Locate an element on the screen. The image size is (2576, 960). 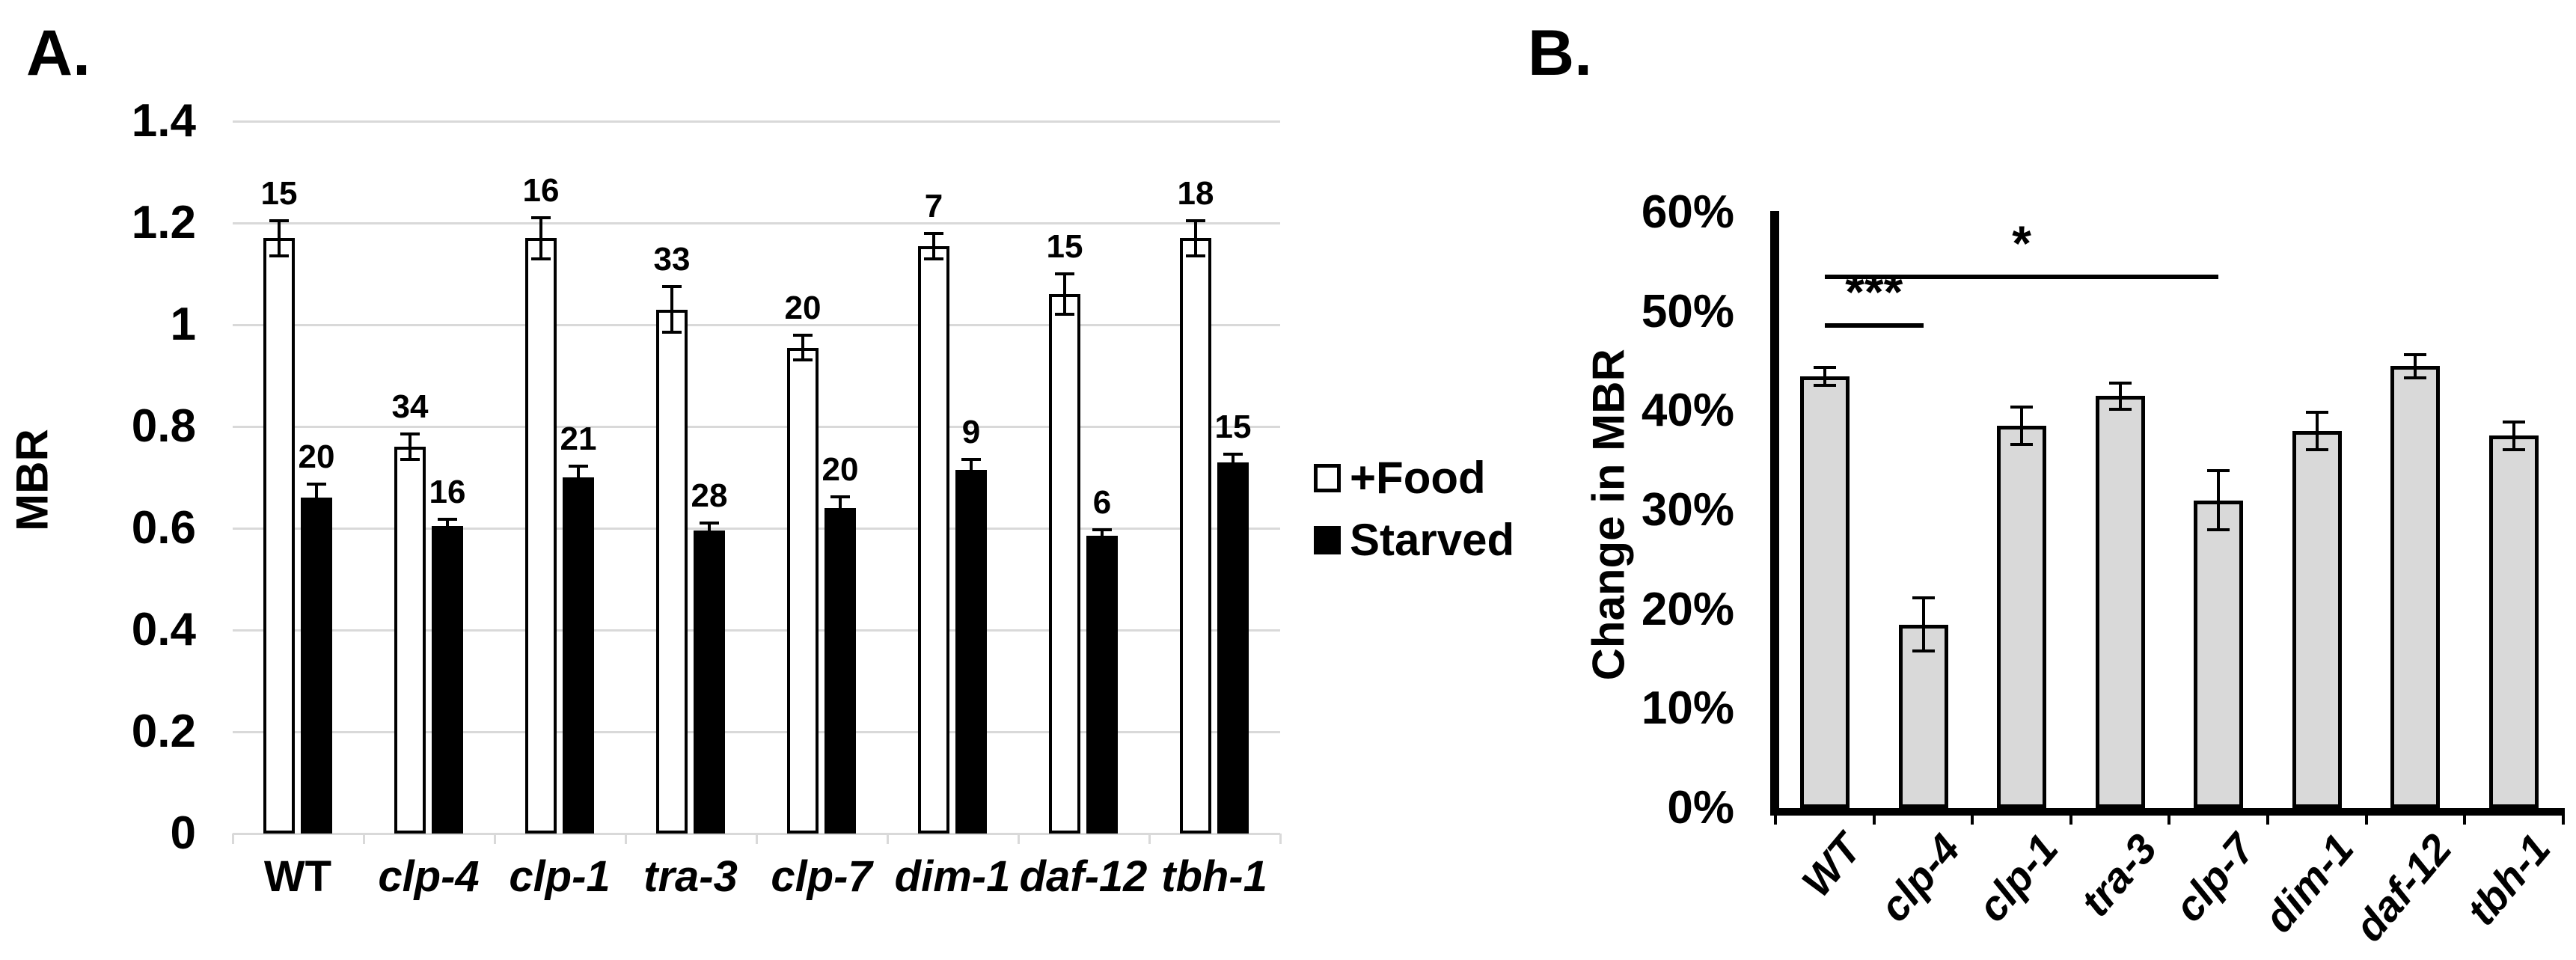
significance-bracket is located at coordinates (2022, 277).